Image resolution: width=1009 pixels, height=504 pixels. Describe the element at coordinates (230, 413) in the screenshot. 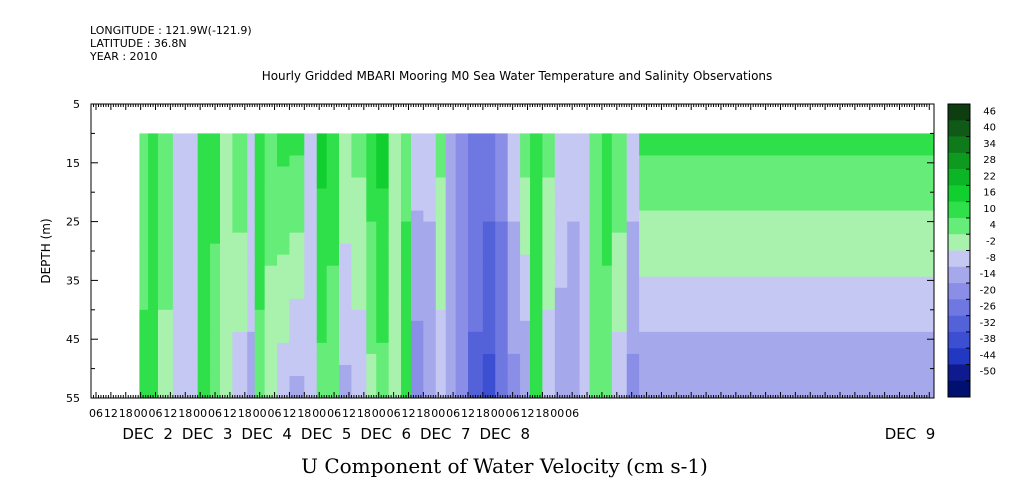

I see `x-tick-label: 12` at that location.